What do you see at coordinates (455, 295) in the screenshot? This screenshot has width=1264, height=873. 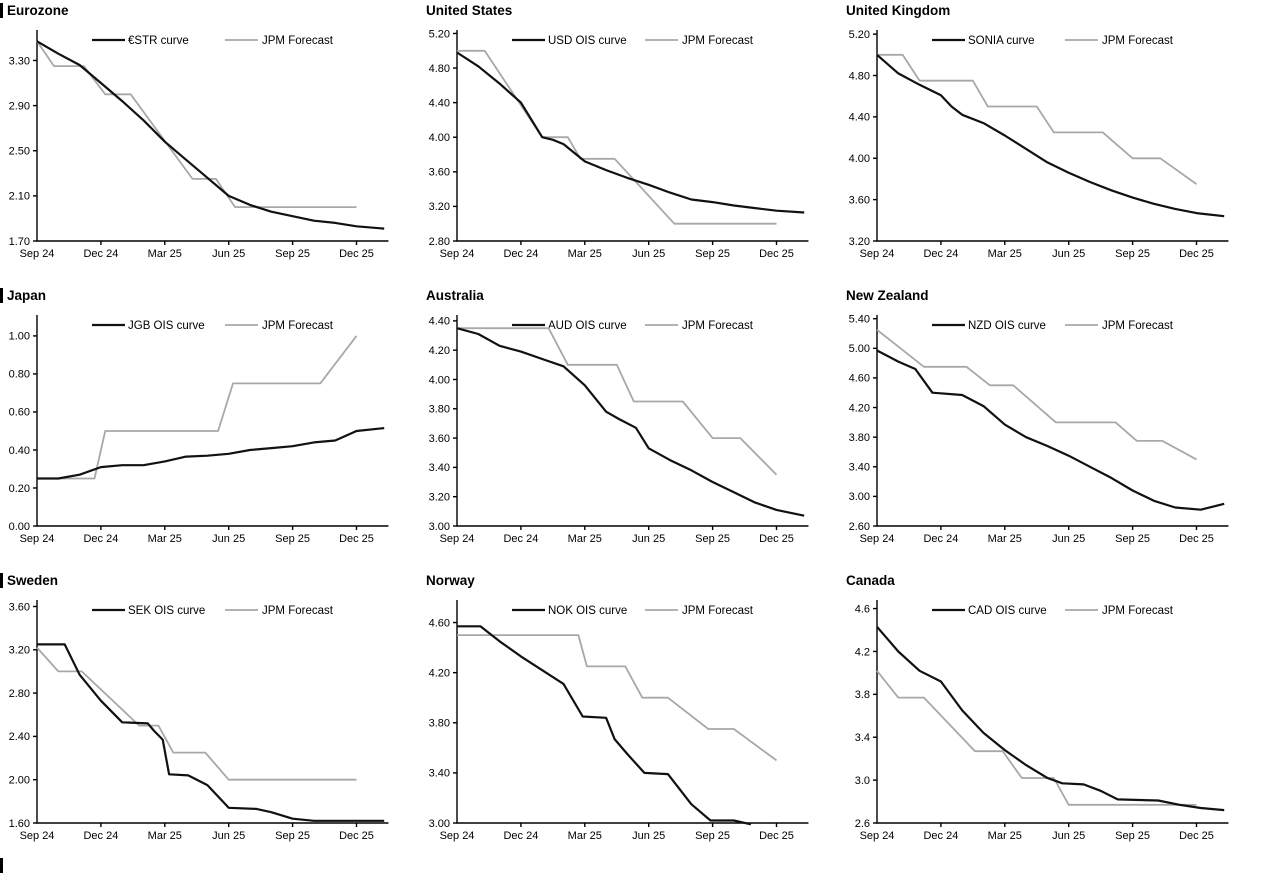 I see `chart-title-australia: Australia` at bounding box center [455, 295].